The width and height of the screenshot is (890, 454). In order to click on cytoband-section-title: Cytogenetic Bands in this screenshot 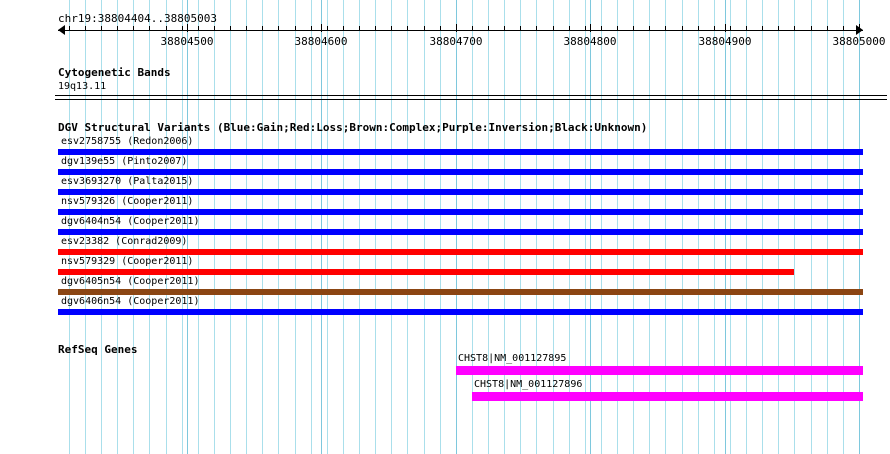, I will do `click(114, 72)`.